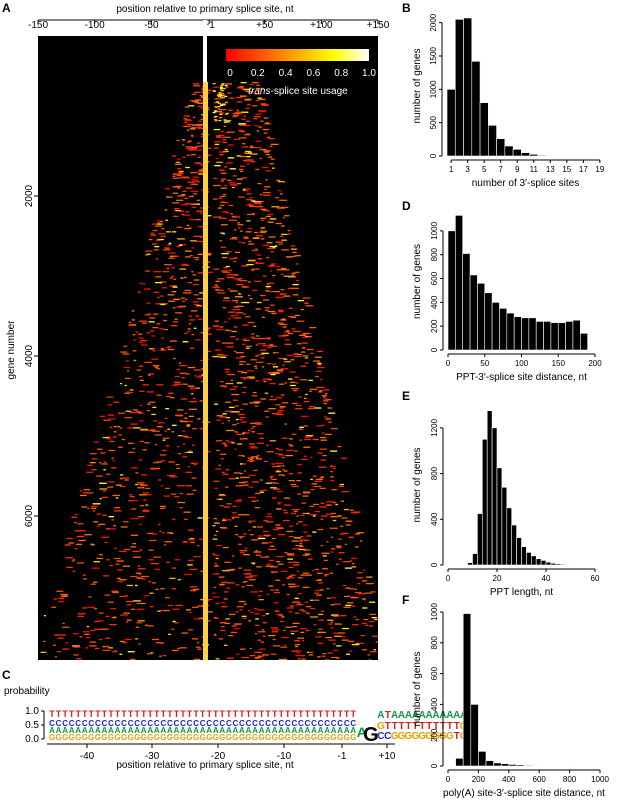 This screenshot has width=633, height=800. I want to click on colorbar-tick-label: 0, so click(230, 73).